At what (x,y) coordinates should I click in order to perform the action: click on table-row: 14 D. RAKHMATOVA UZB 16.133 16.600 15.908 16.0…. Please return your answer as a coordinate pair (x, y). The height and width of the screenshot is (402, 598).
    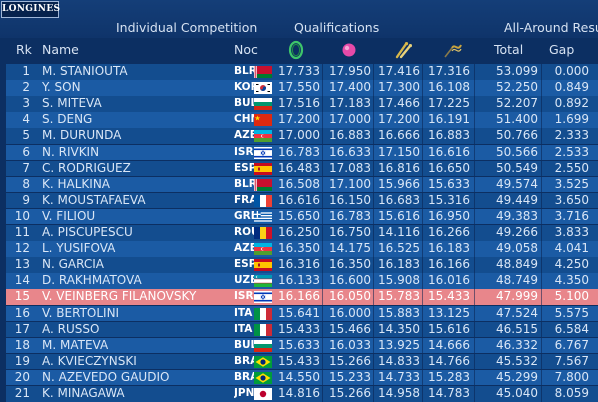
    Looking at the image, I should click on (302, 281).